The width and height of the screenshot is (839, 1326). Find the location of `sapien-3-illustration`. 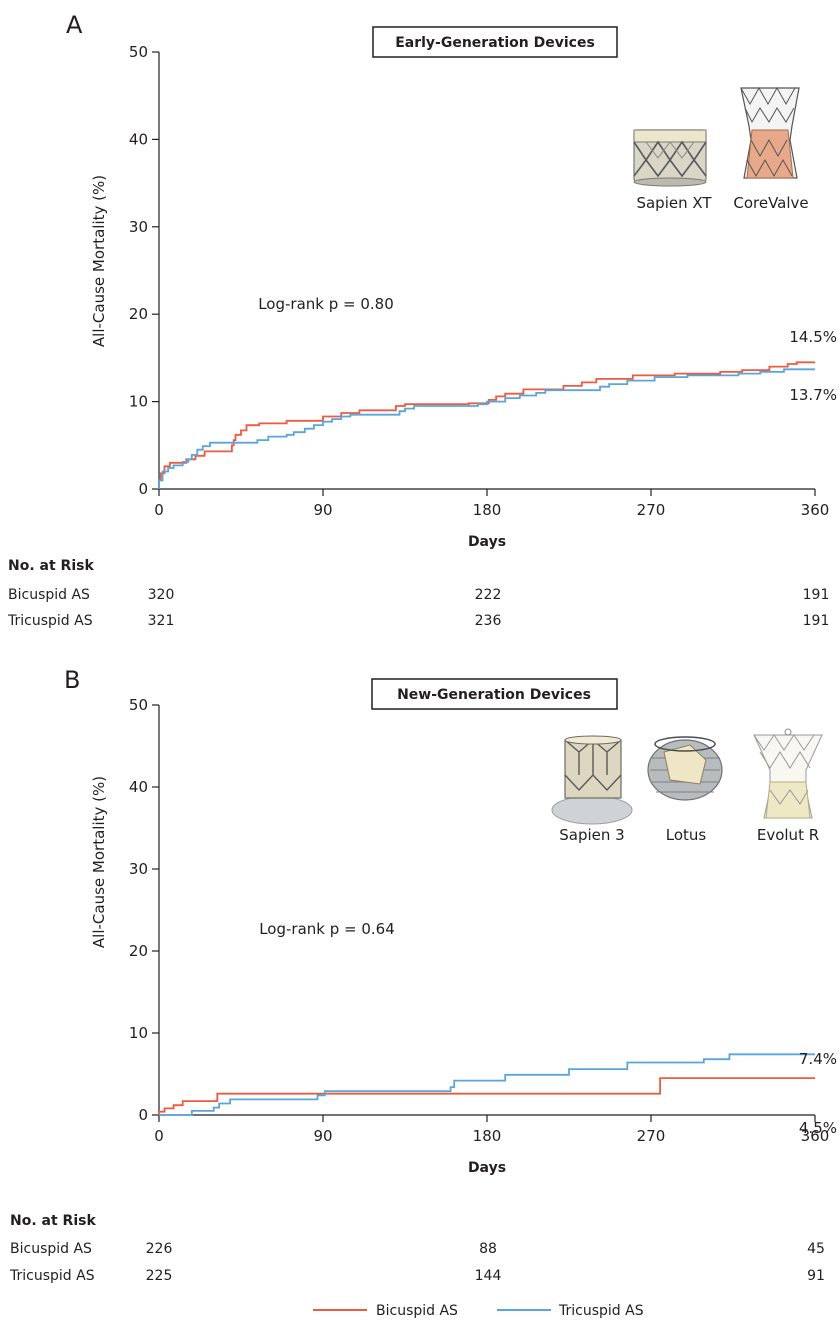

sapien-3-illustration is located at coordinates (592, 780).